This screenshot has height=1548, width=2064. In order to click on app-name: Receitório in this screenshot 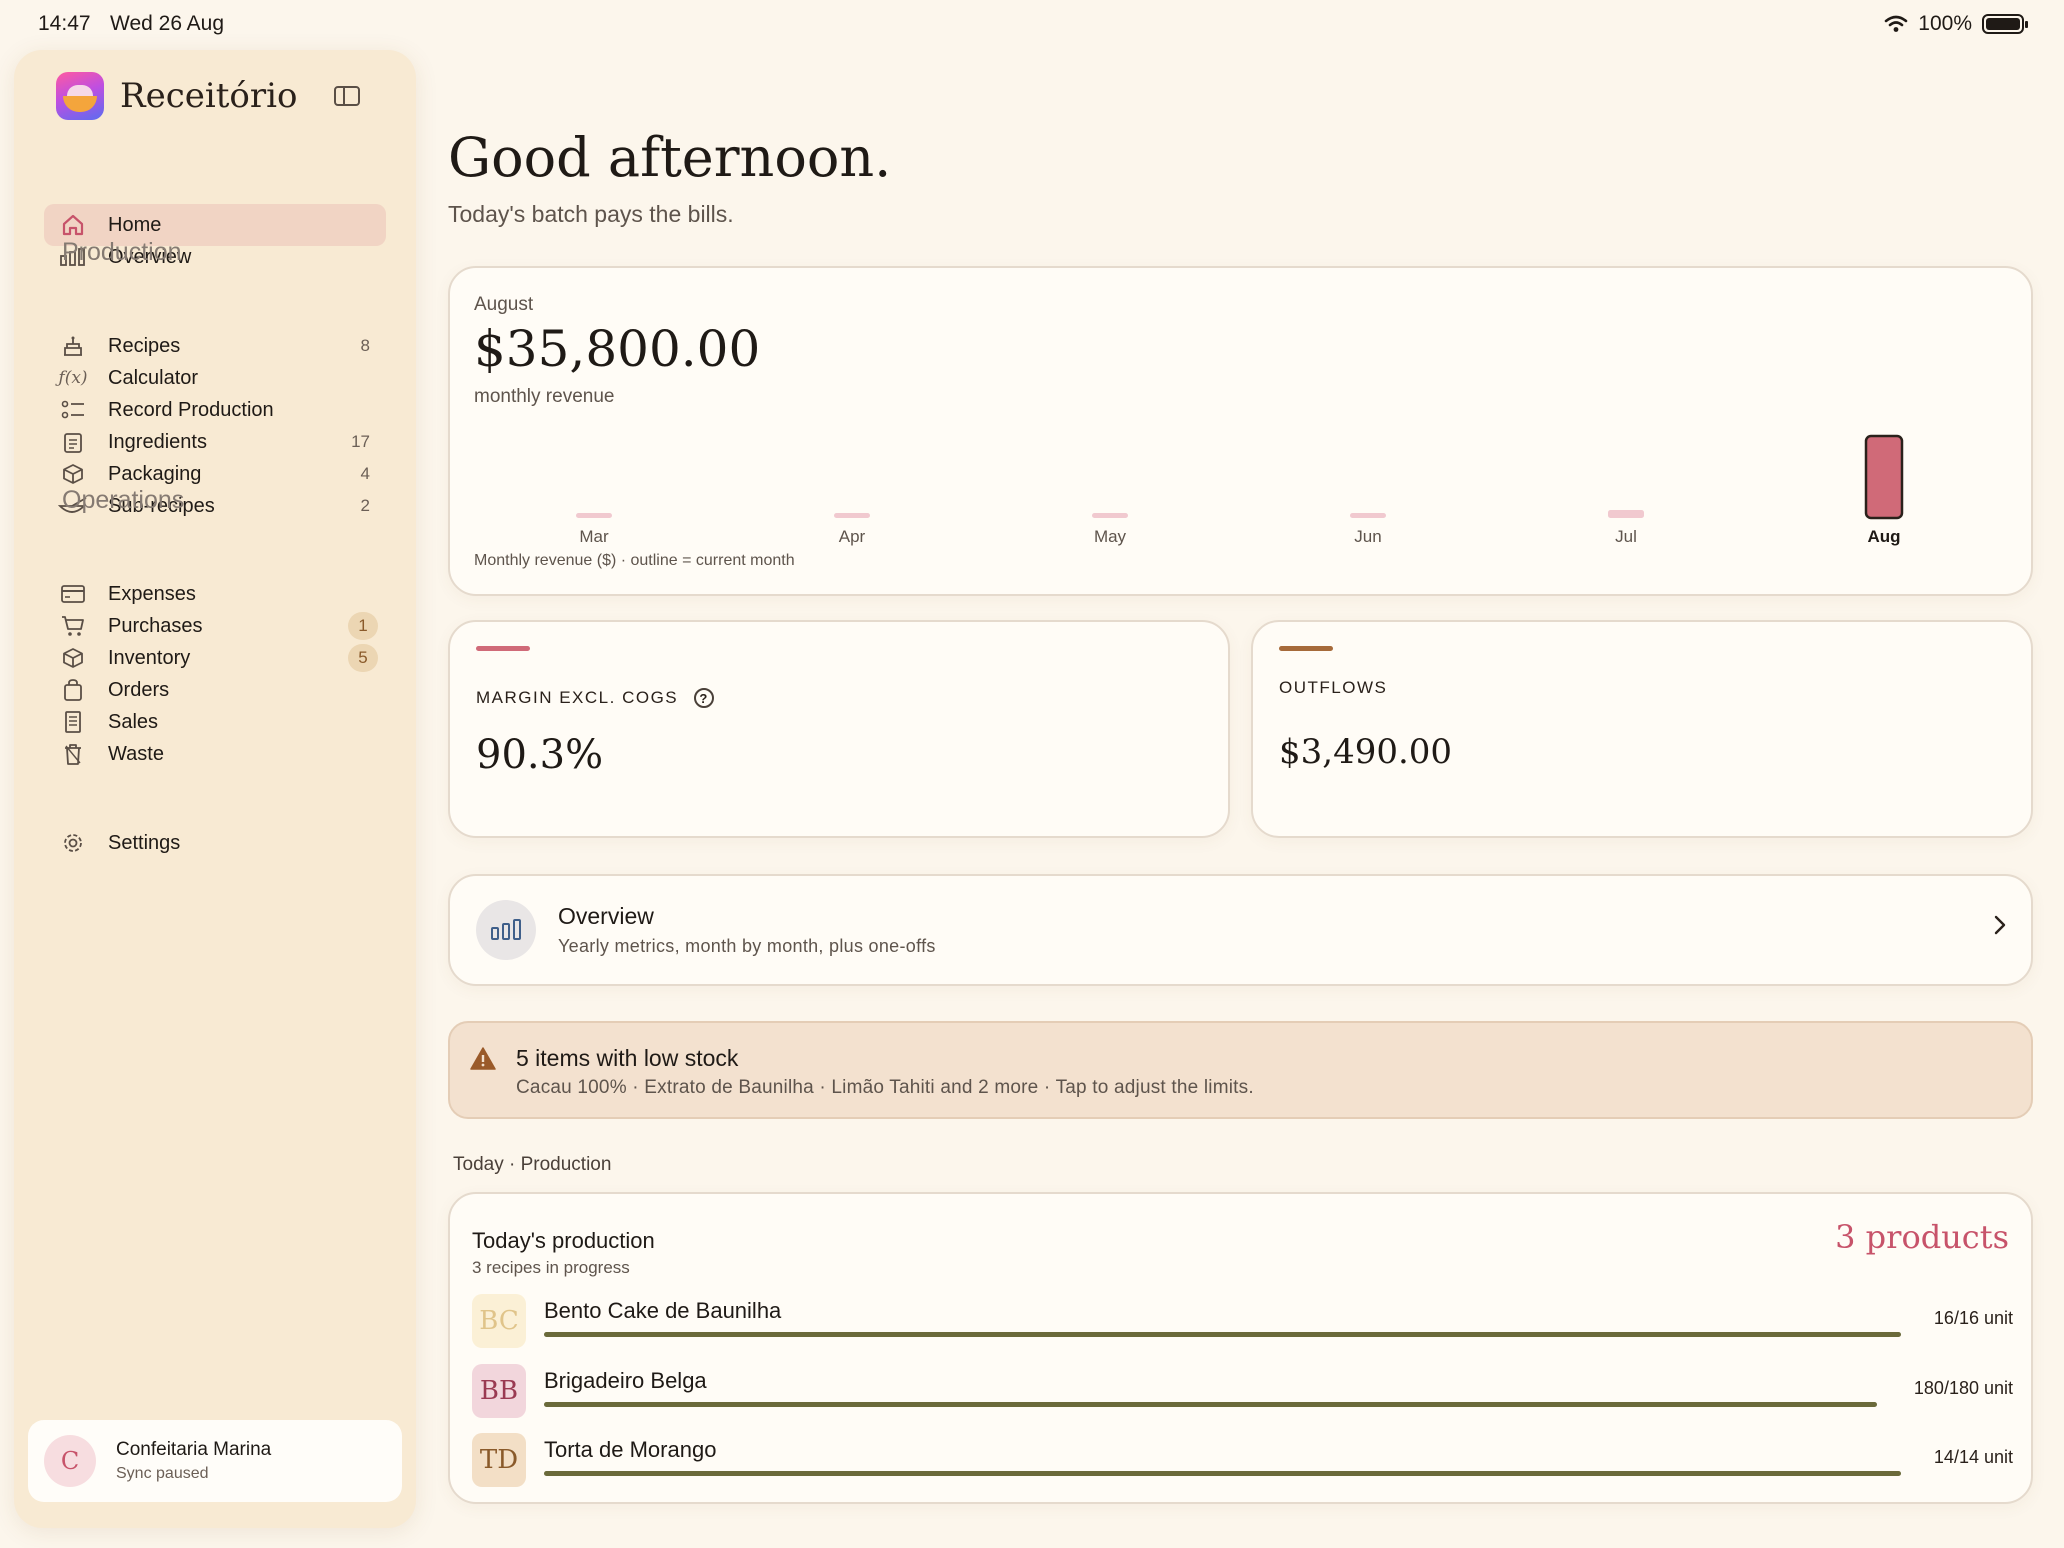, I will do `click(209, 96)`.